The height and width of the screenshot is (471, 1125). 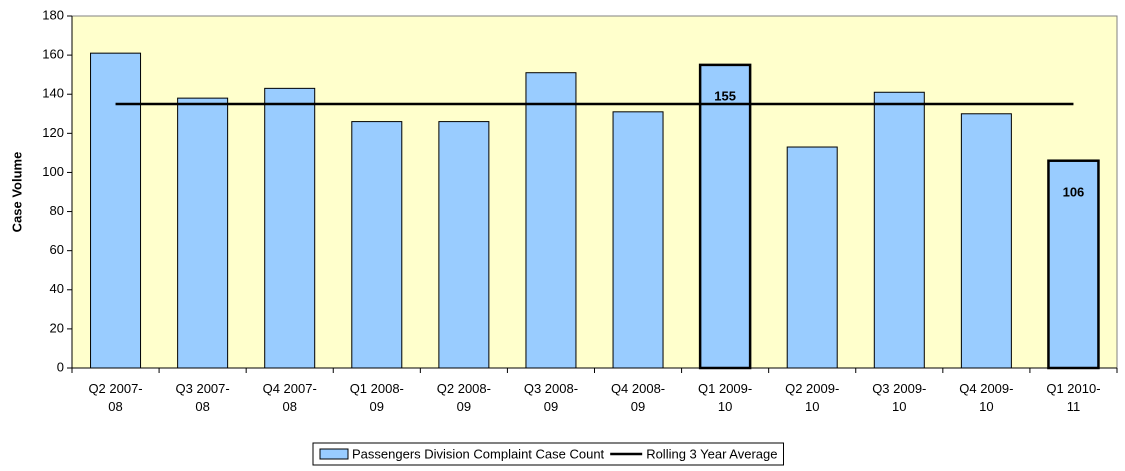 What do you see at coordinates (478, 453) in the screenshot?
I see `legend-label: Passengers Division Complaint Case Count` at bounding box center [478, 453].